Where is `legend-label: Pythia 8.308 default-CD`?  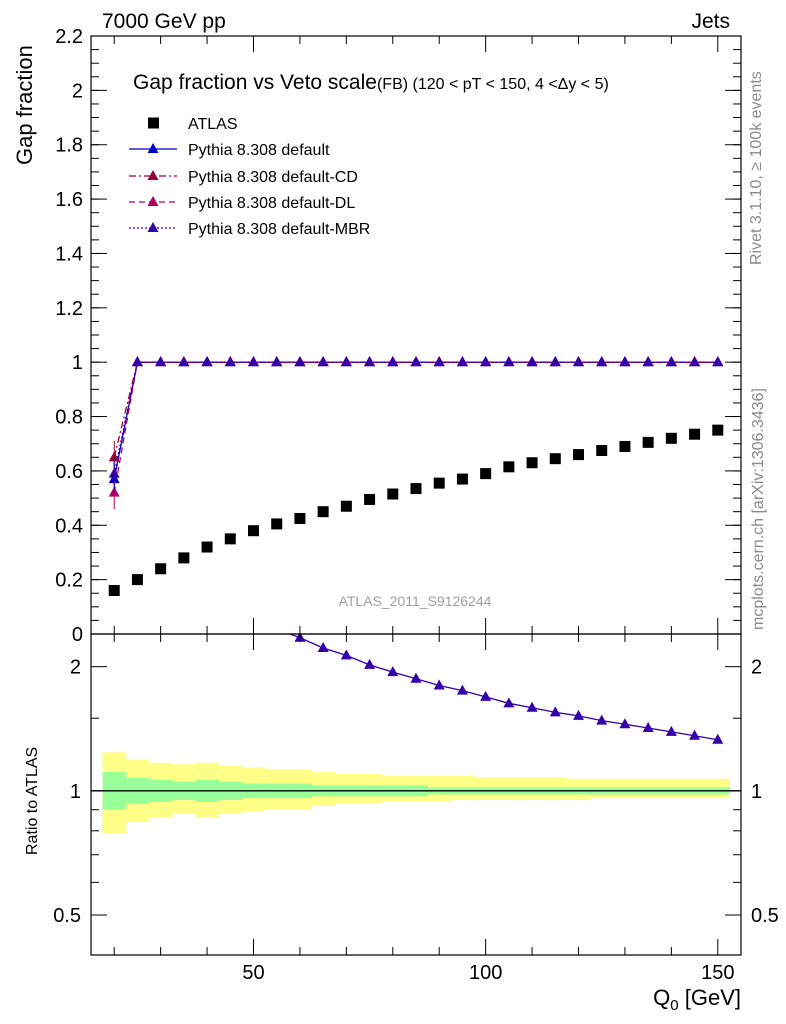 legend-label: Pythia 8.308 default-CD is located at coordinates (273, 177).